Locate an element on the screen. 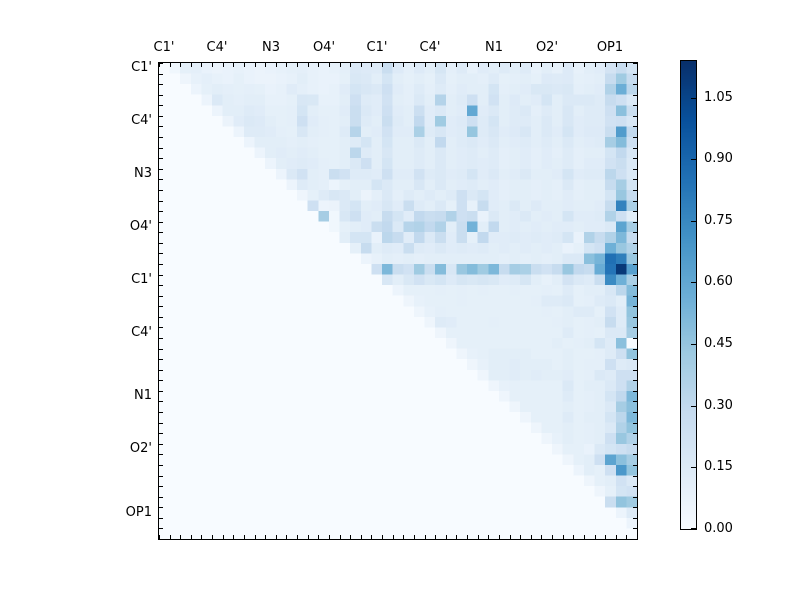 This screenshot has height=600, width=800. y-tick-label: O2' is located at coordinates (140, 448).